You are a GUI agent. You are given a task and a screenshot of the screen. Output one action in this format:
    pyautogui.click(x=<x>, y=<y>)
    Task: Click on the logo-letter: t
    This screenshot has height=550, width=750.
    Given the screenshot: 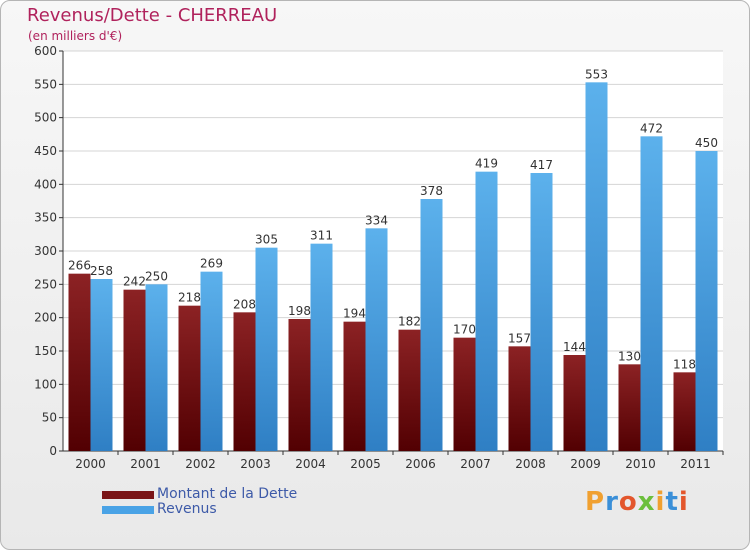 What is the action you would take?
    pyautogui.click(x=672, y=502)
    